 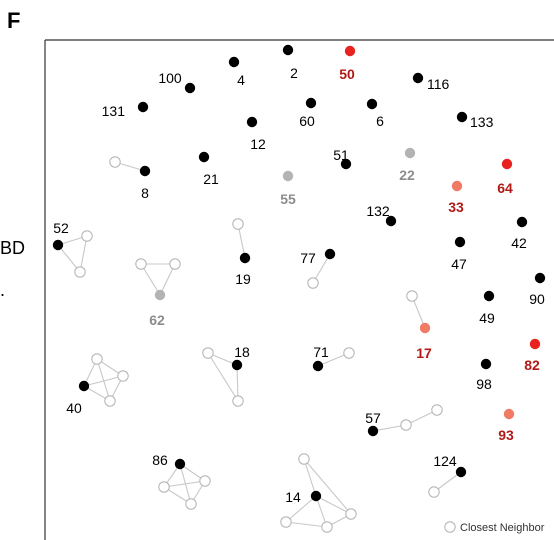 I want to click on node-label-133: 133, so click(x=482, y=122).